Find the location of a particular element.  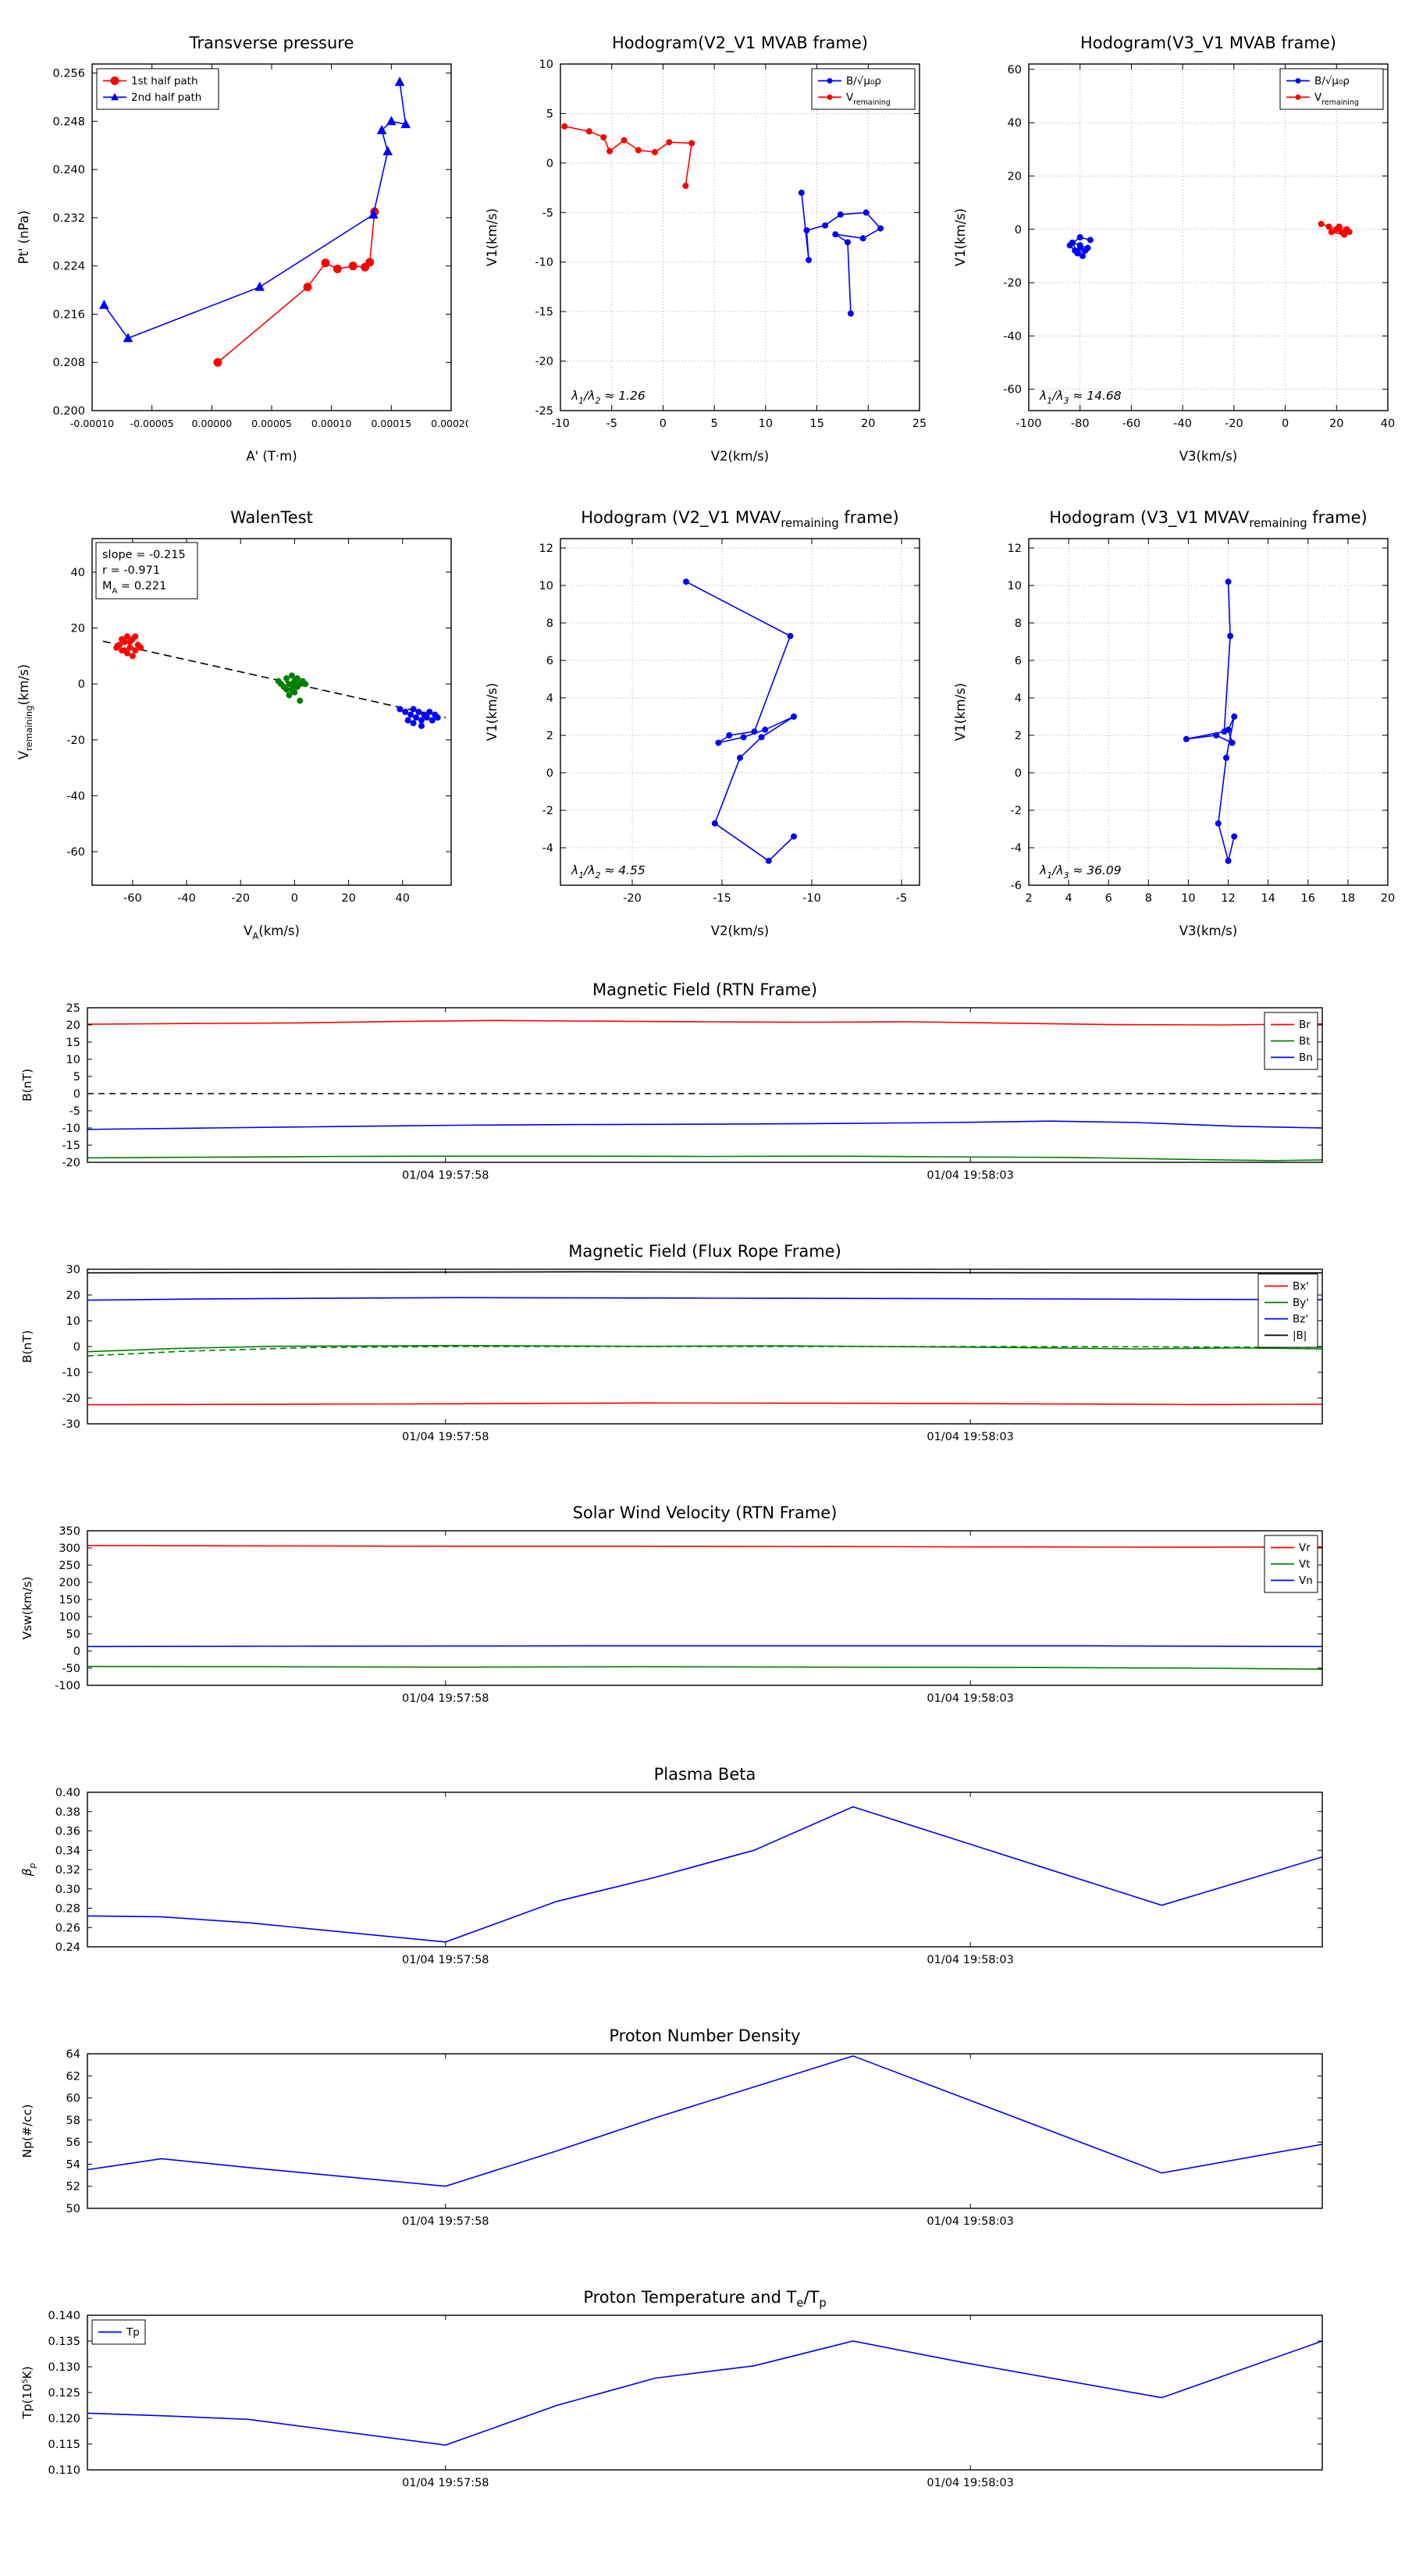

y-tick-label: 0.26 is located at coordinates (68, 1928).